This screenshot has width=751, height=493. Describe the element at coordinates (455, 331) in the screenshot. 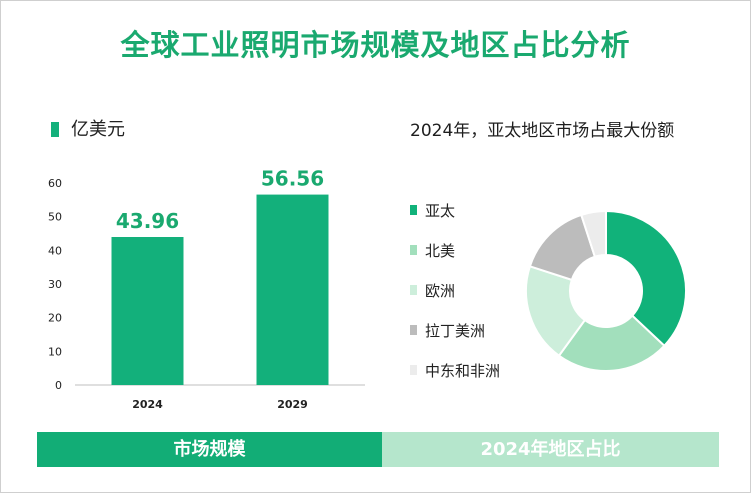

I see `legend-label: 拉丁美洲` at that location.